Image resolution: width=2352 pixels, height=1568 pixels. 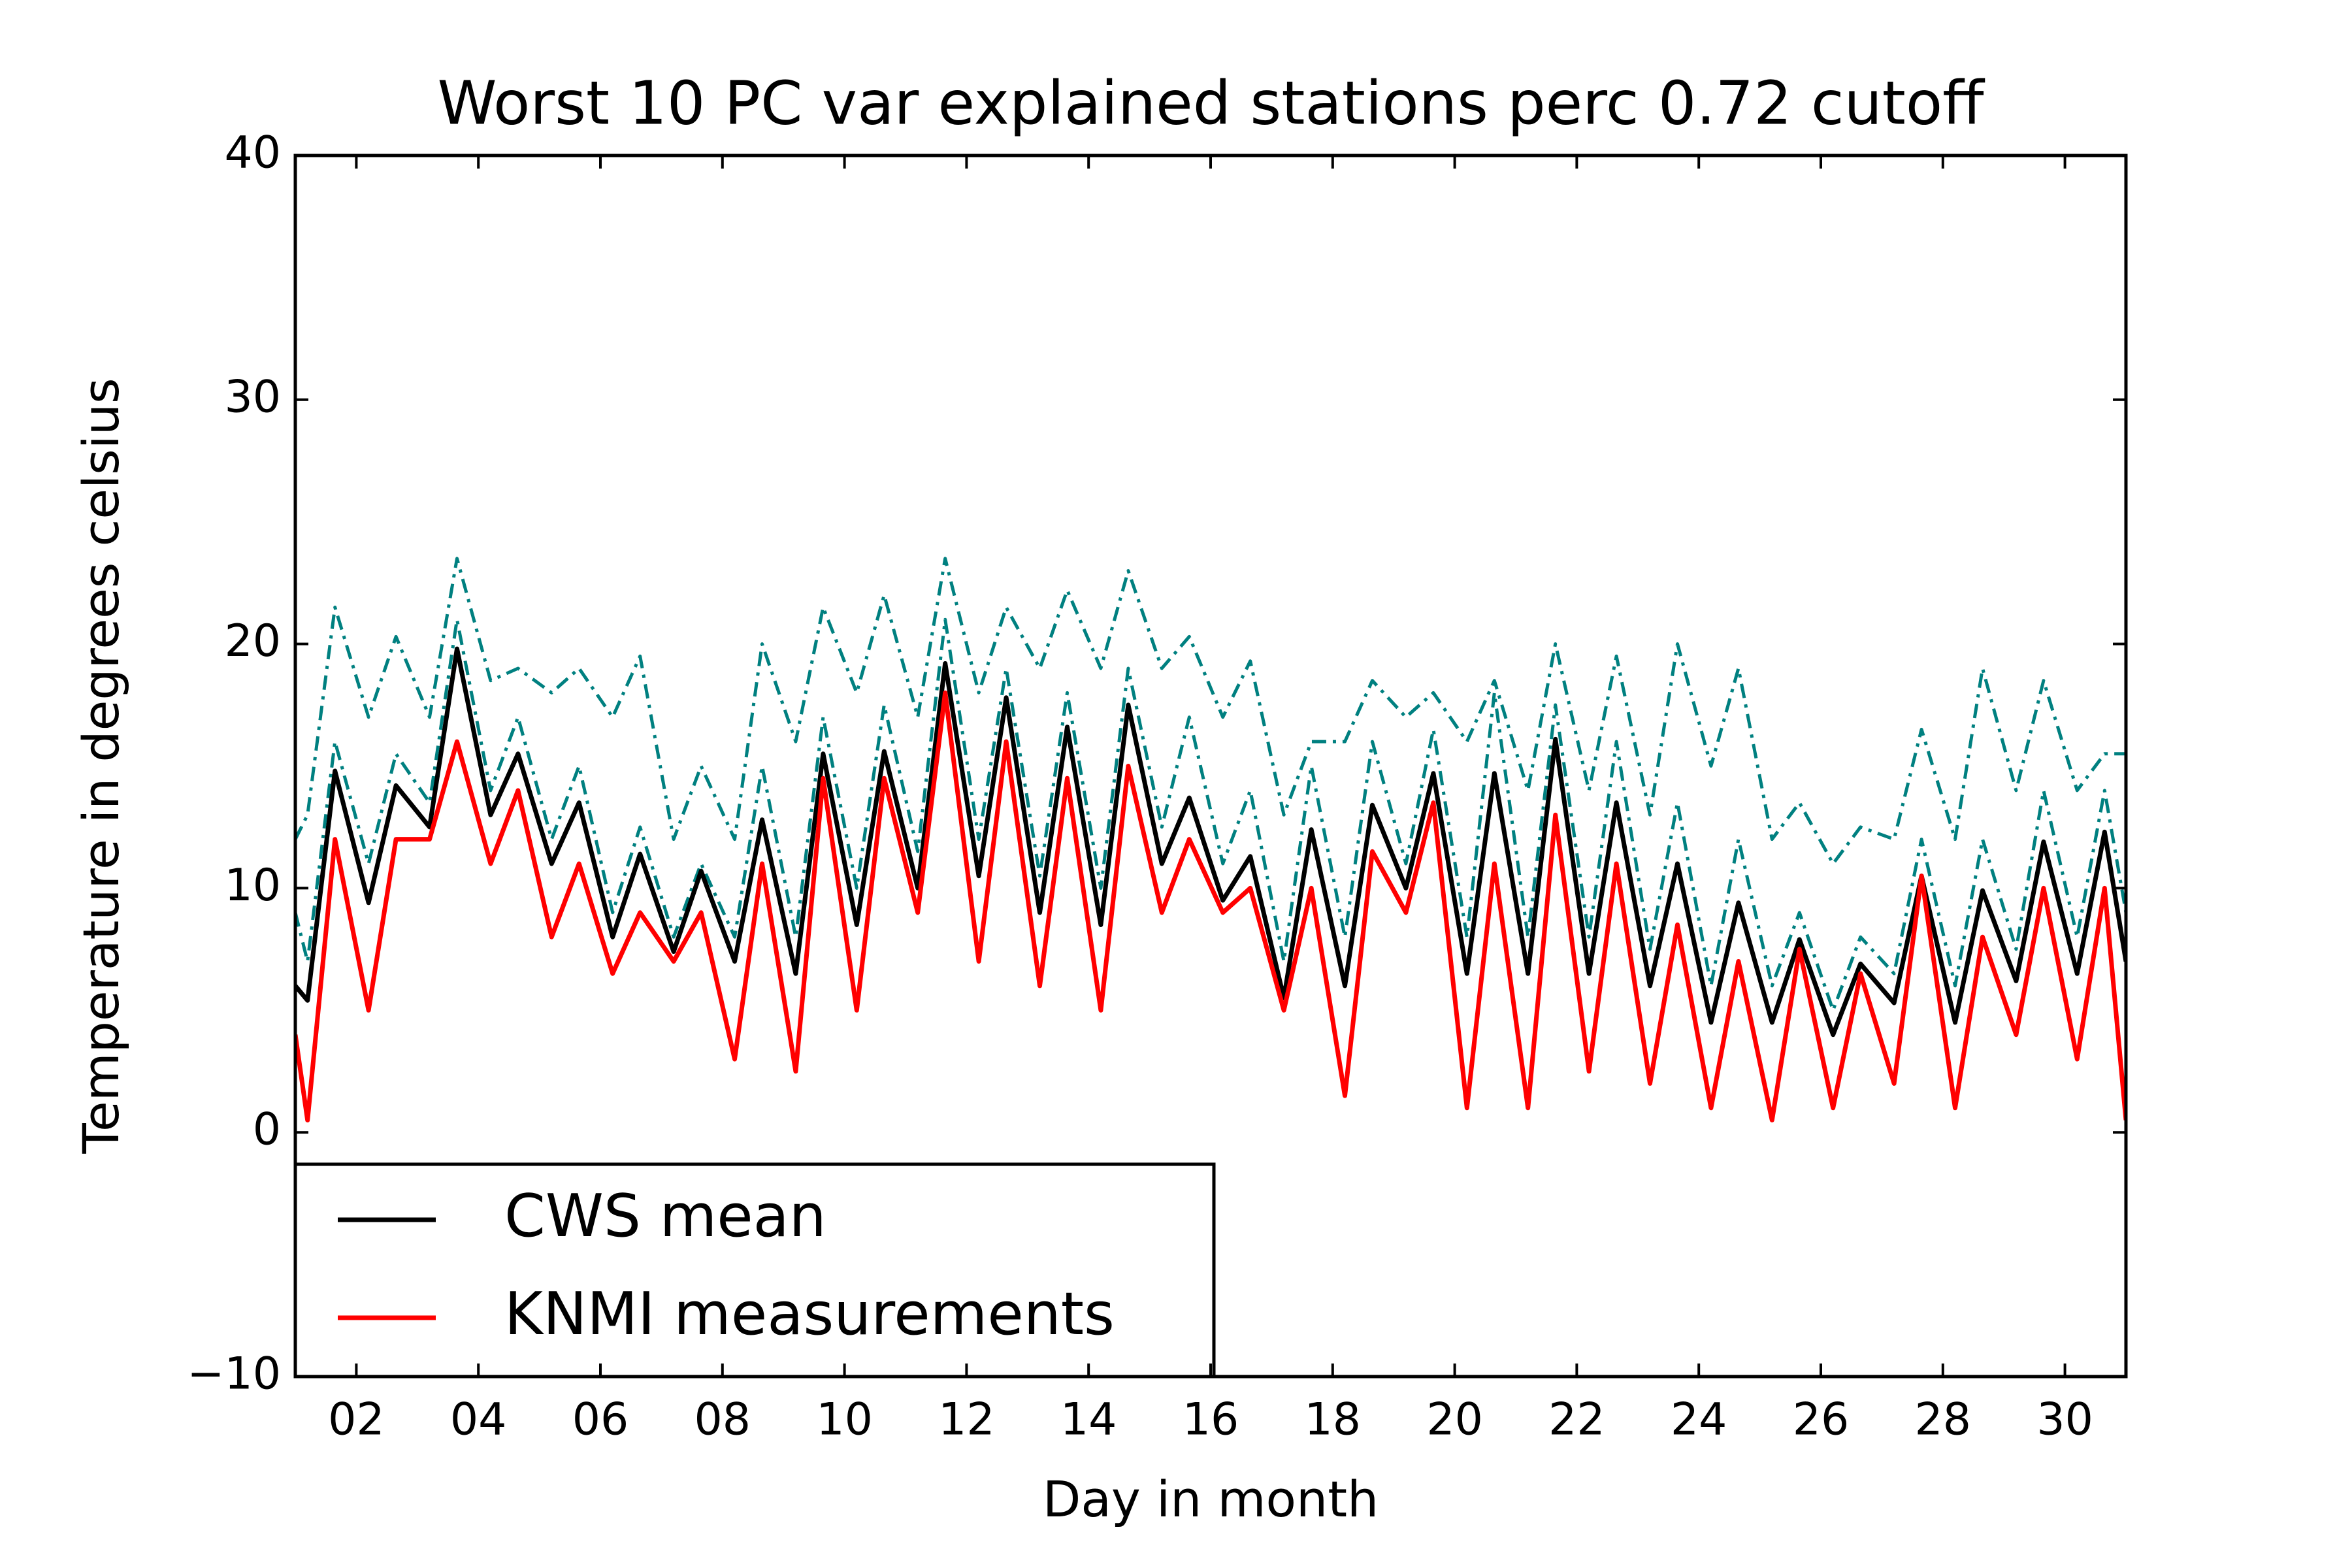 I want to click on x-tick-label: 20, so click(x=1454, y=1420).